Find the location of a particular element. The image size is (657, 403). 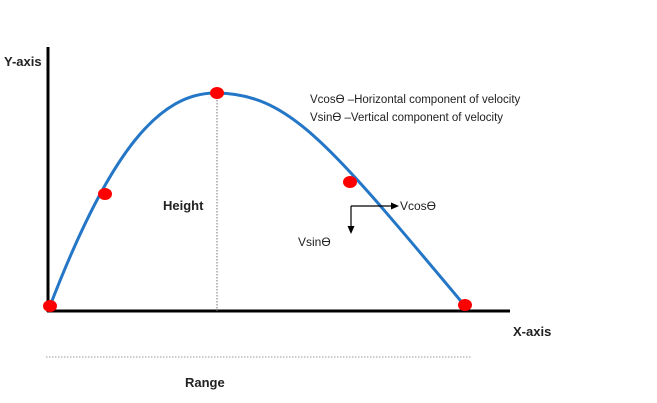

trajectory-point-start is located at coordinates (50, 306).